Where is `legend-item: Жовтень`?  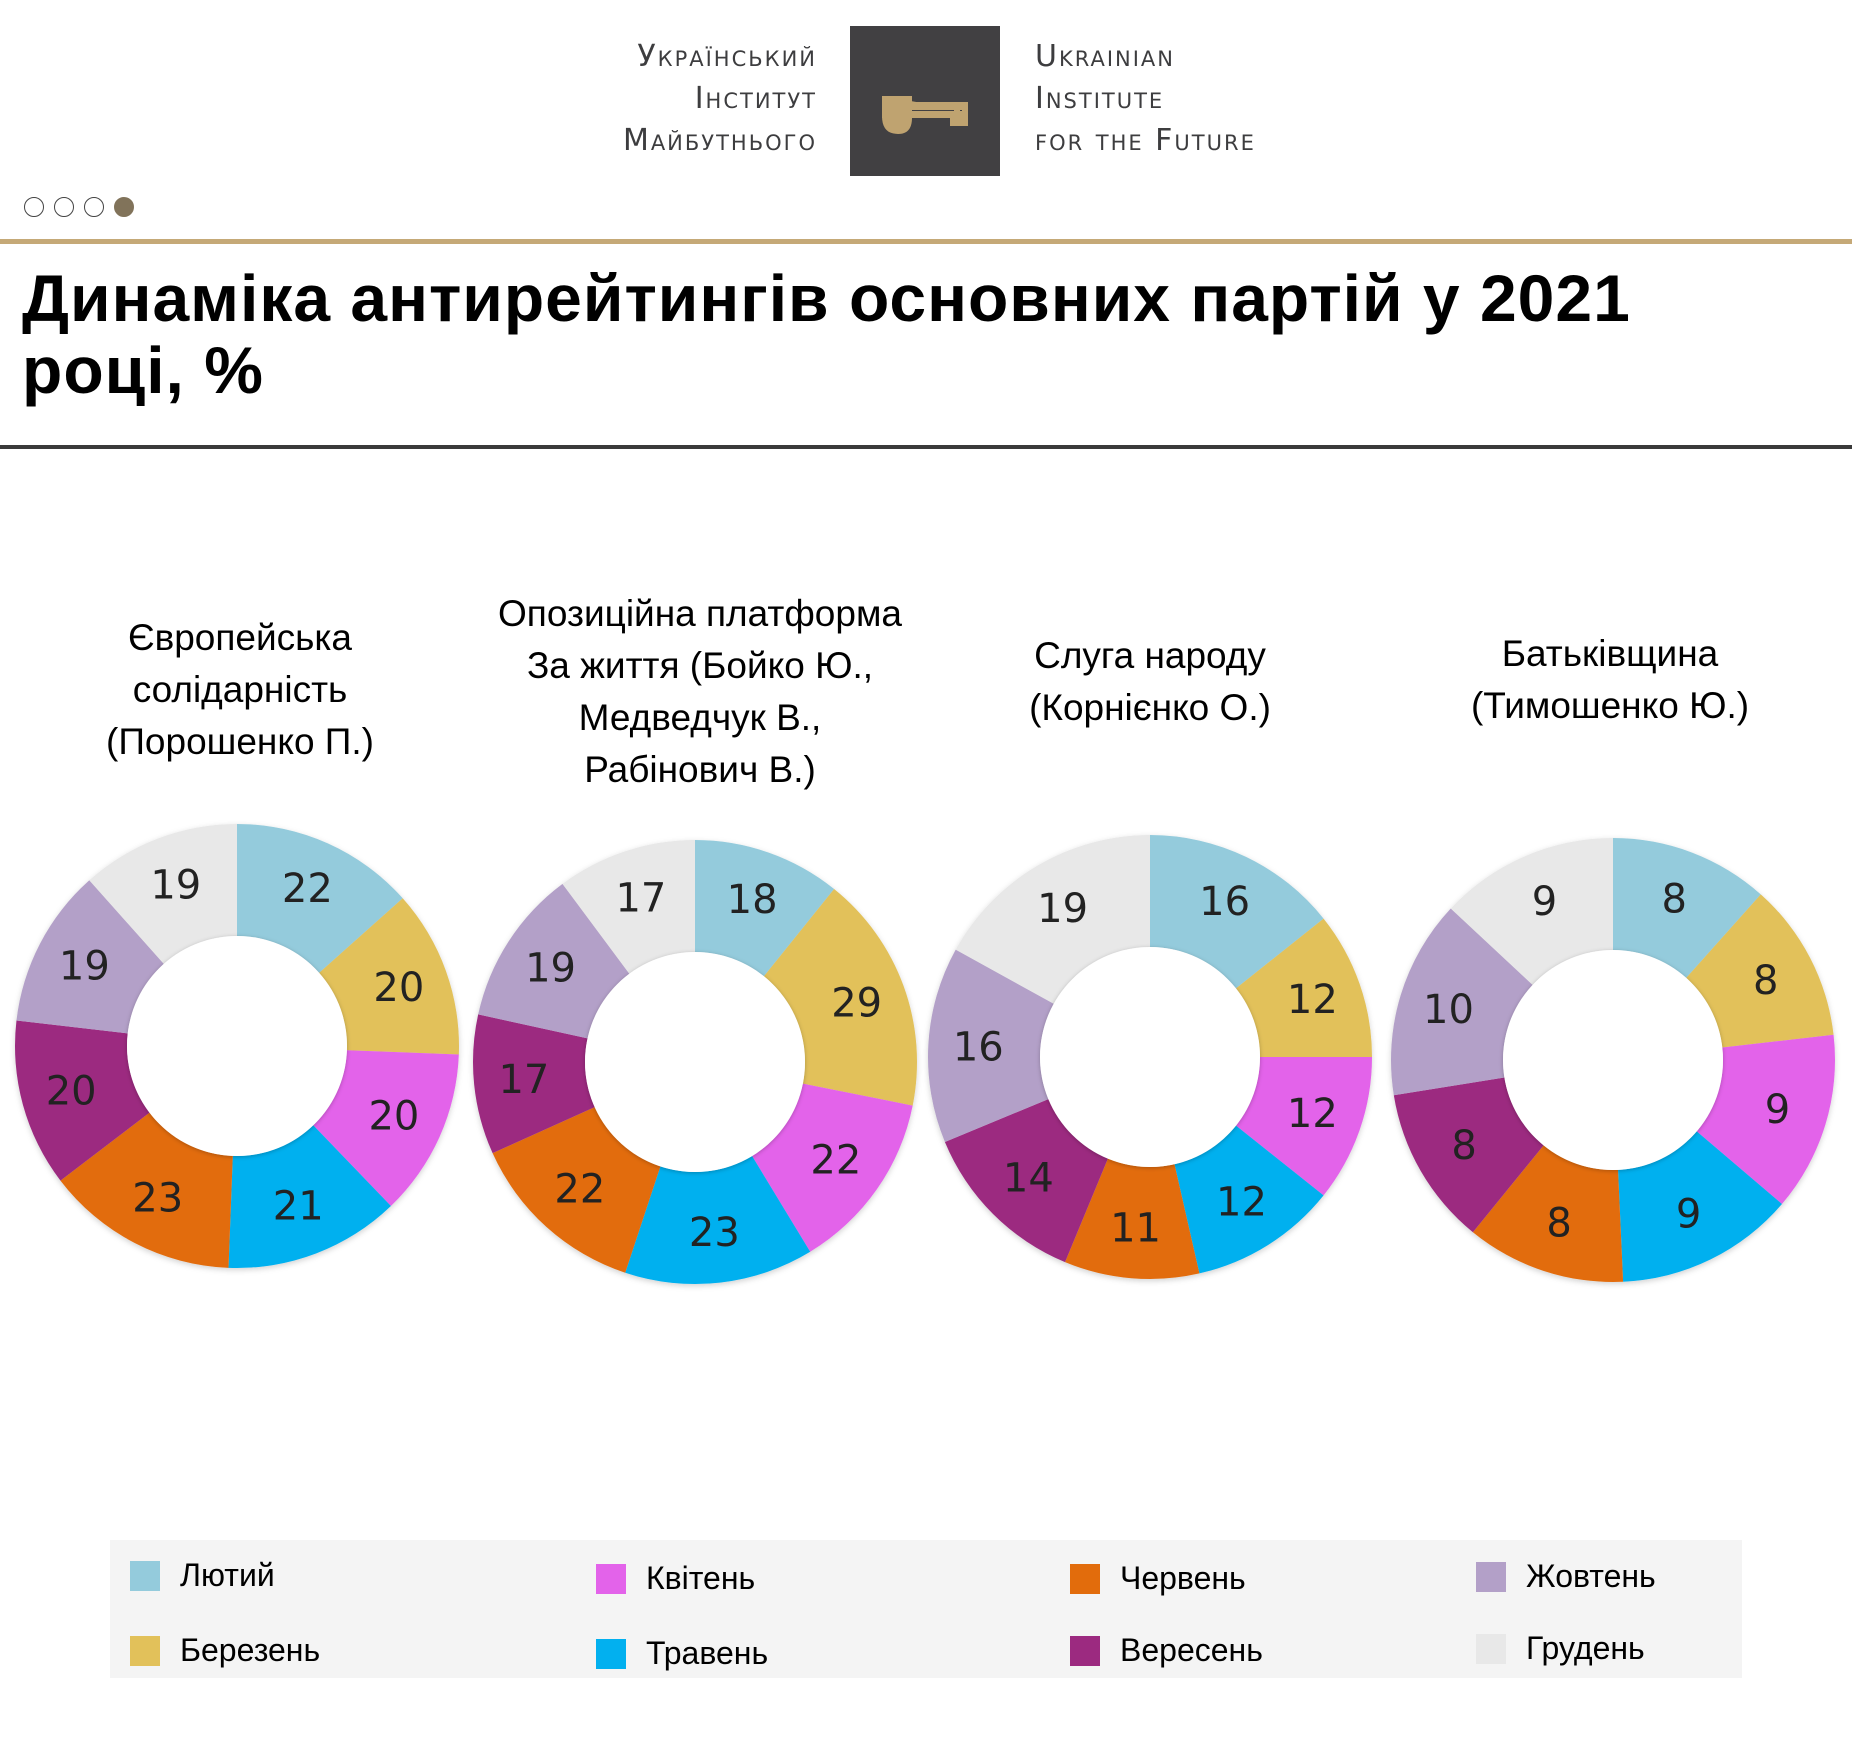 legend-item: Жовтень is located at coordinates (1566, 1576).